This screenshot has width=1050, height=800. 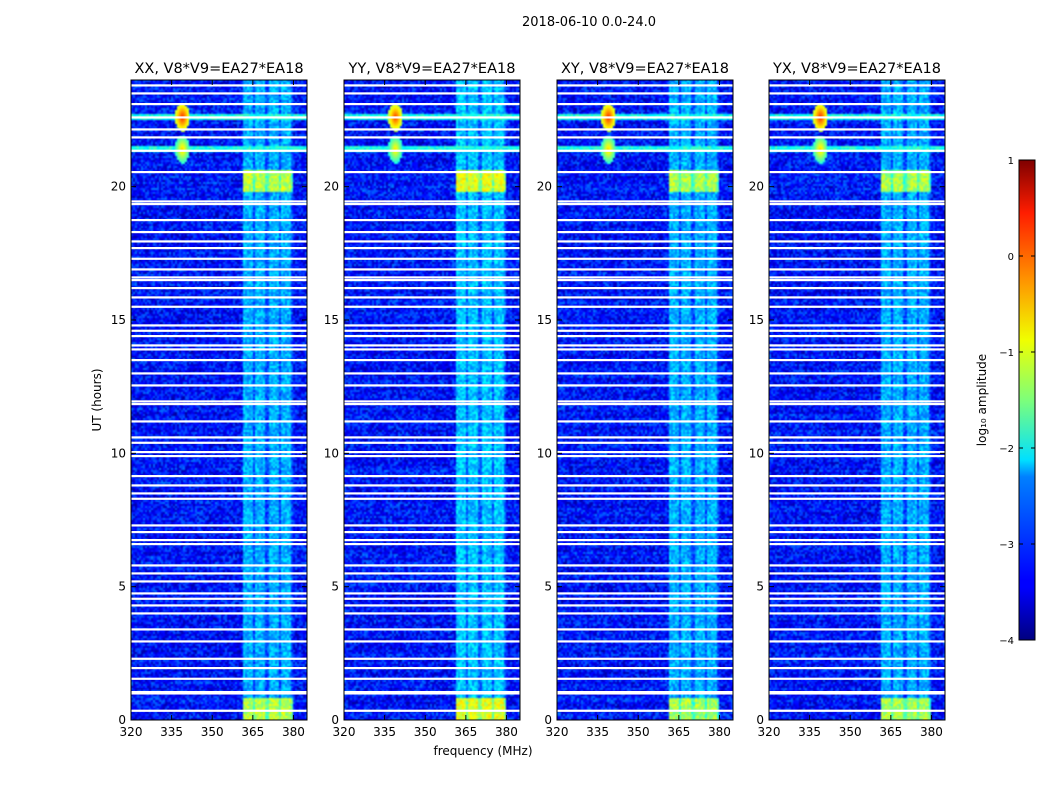 I want to click on heatmap-image, so click(x=432, y=400).